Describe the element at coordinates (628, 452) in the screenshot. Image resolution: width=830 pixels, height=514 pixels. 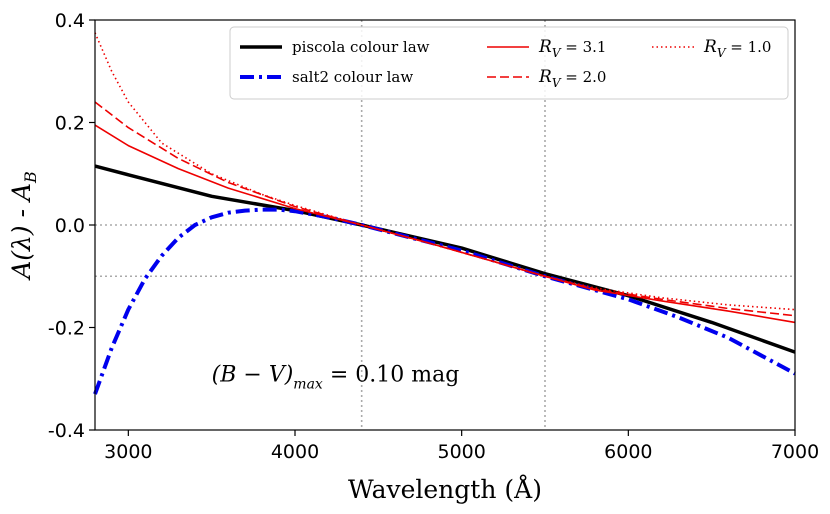
I see `x-tick-label: 6000` at that location.